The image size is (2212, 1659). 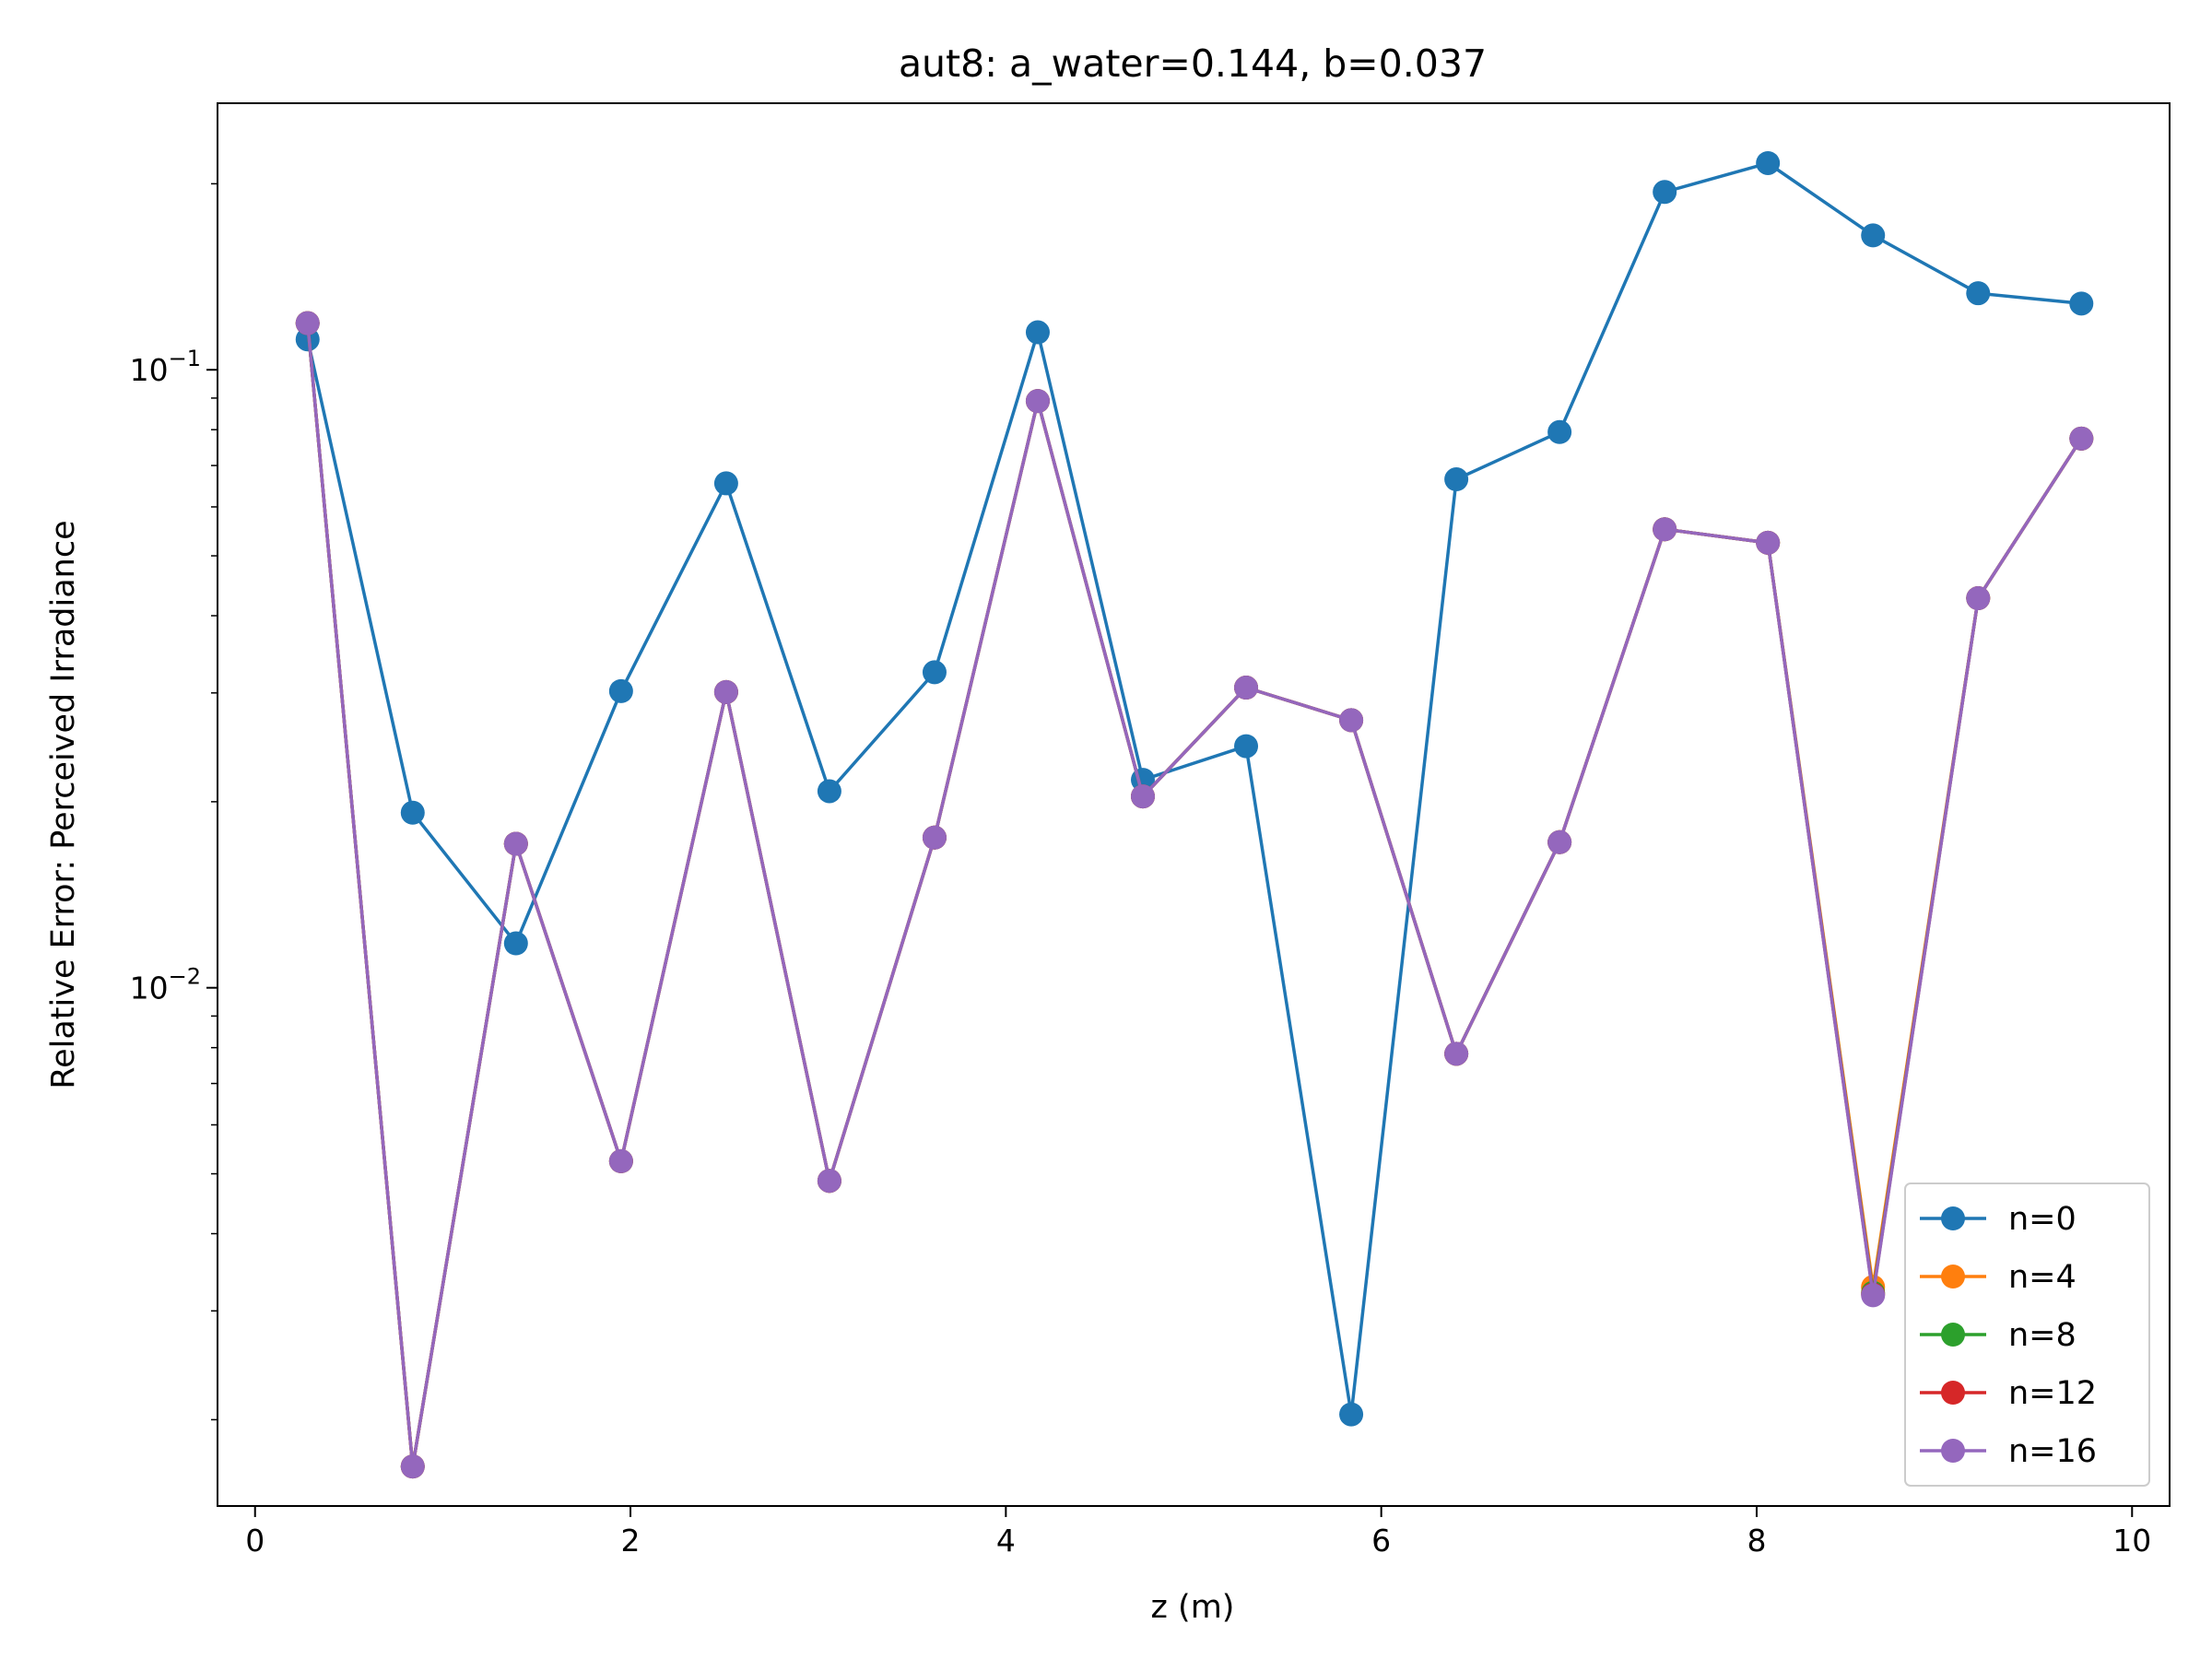 I want to click on legend-item: n=16, so click(x=2008, y=1451).